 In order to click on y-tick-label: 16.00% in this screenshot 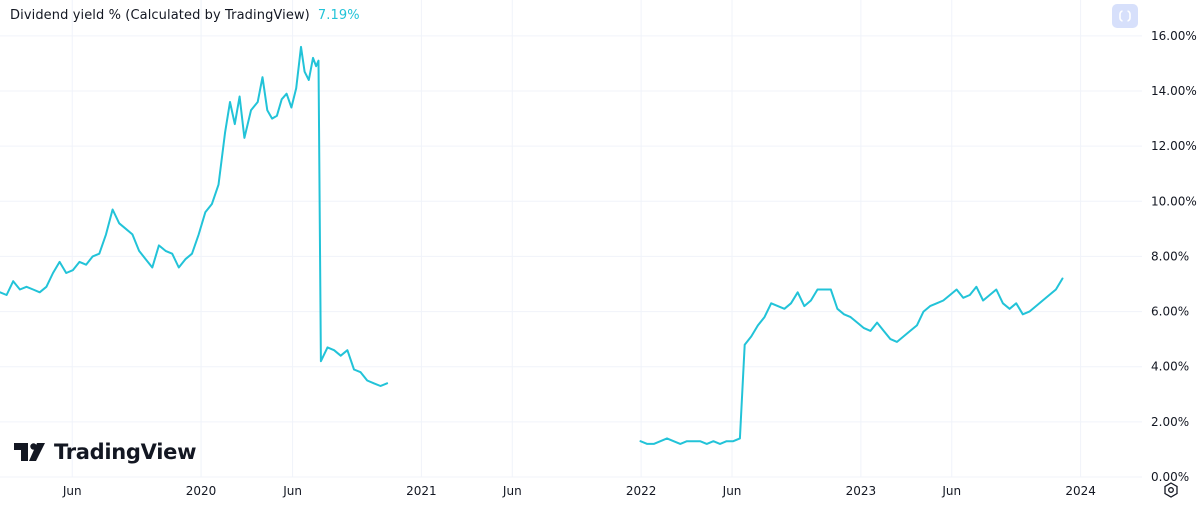, I will do `click(1174, 36)`.